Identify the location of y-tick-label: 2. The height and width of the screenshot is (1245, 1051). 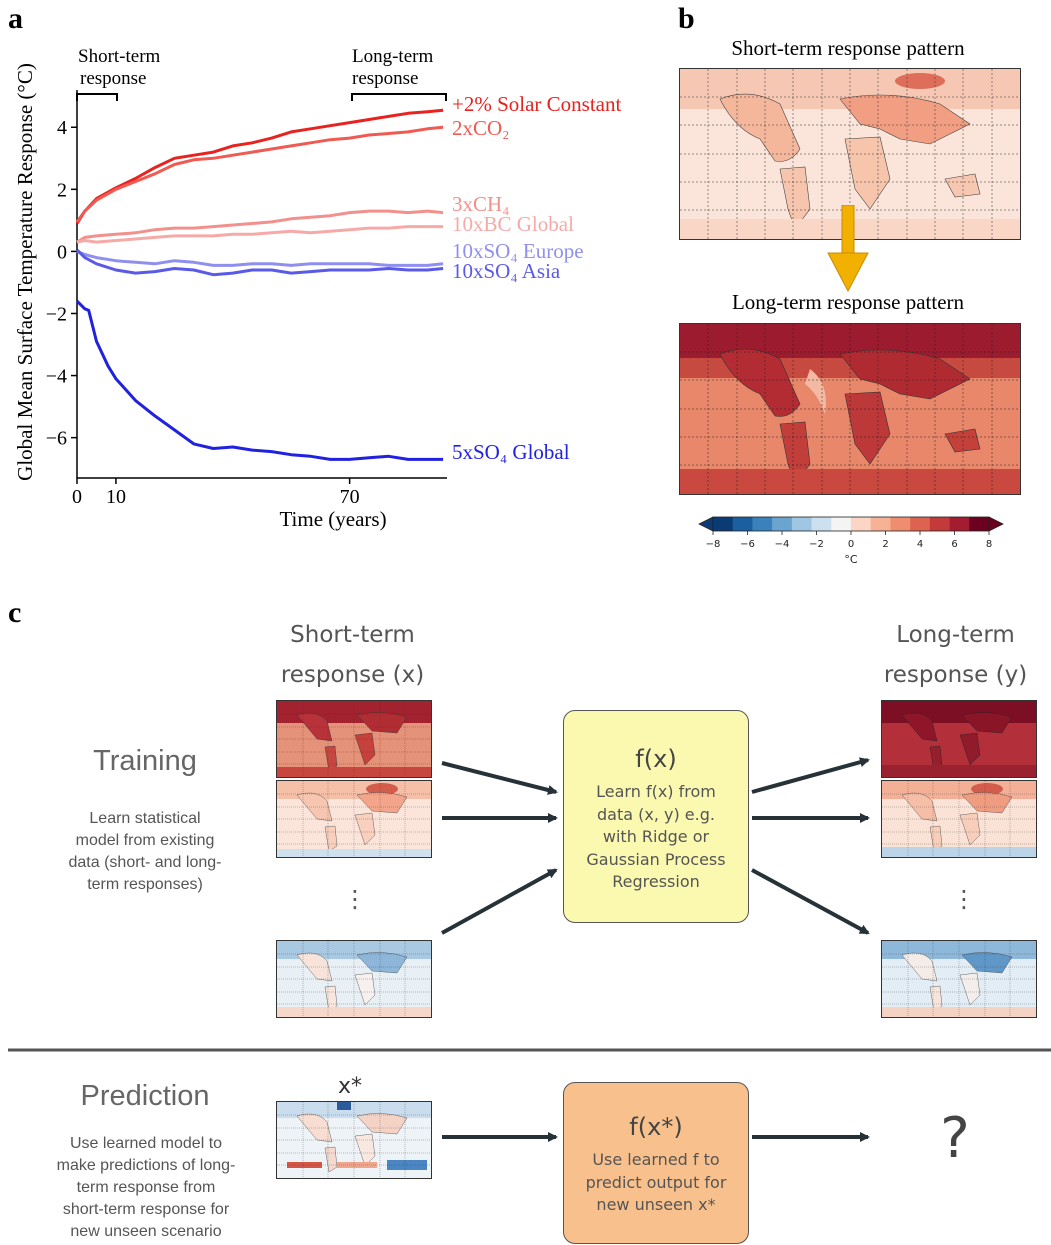
(62, 190).